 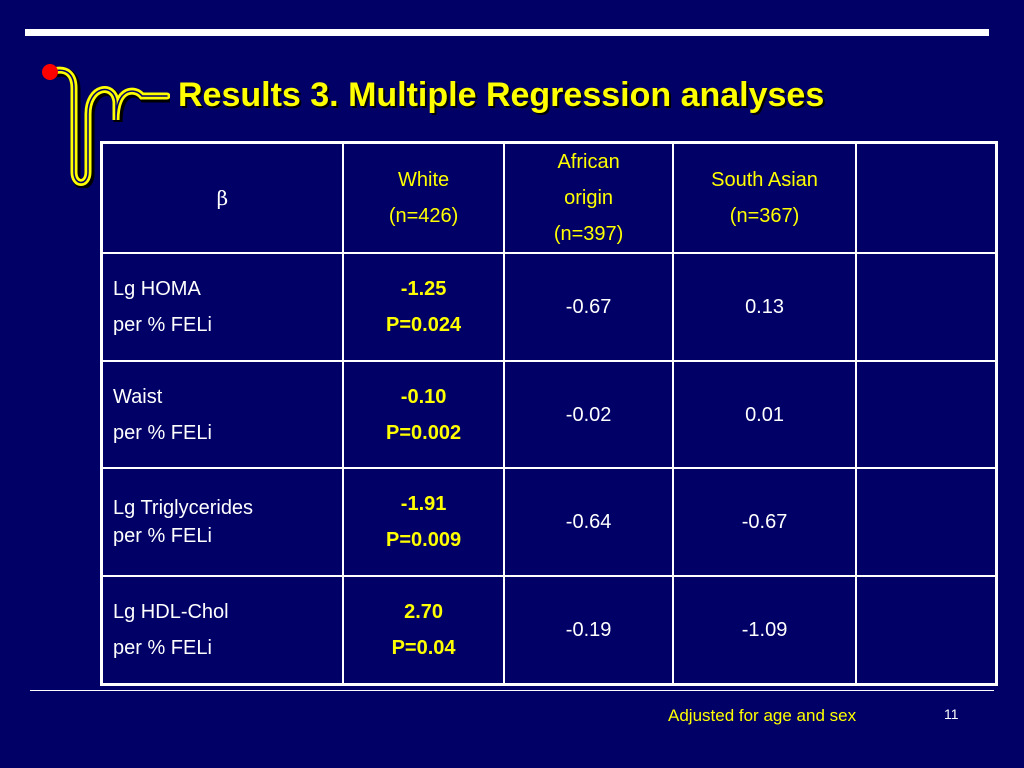 I want to click on white-cell: -1.91 P=0.009, so click(x=423, y=522).